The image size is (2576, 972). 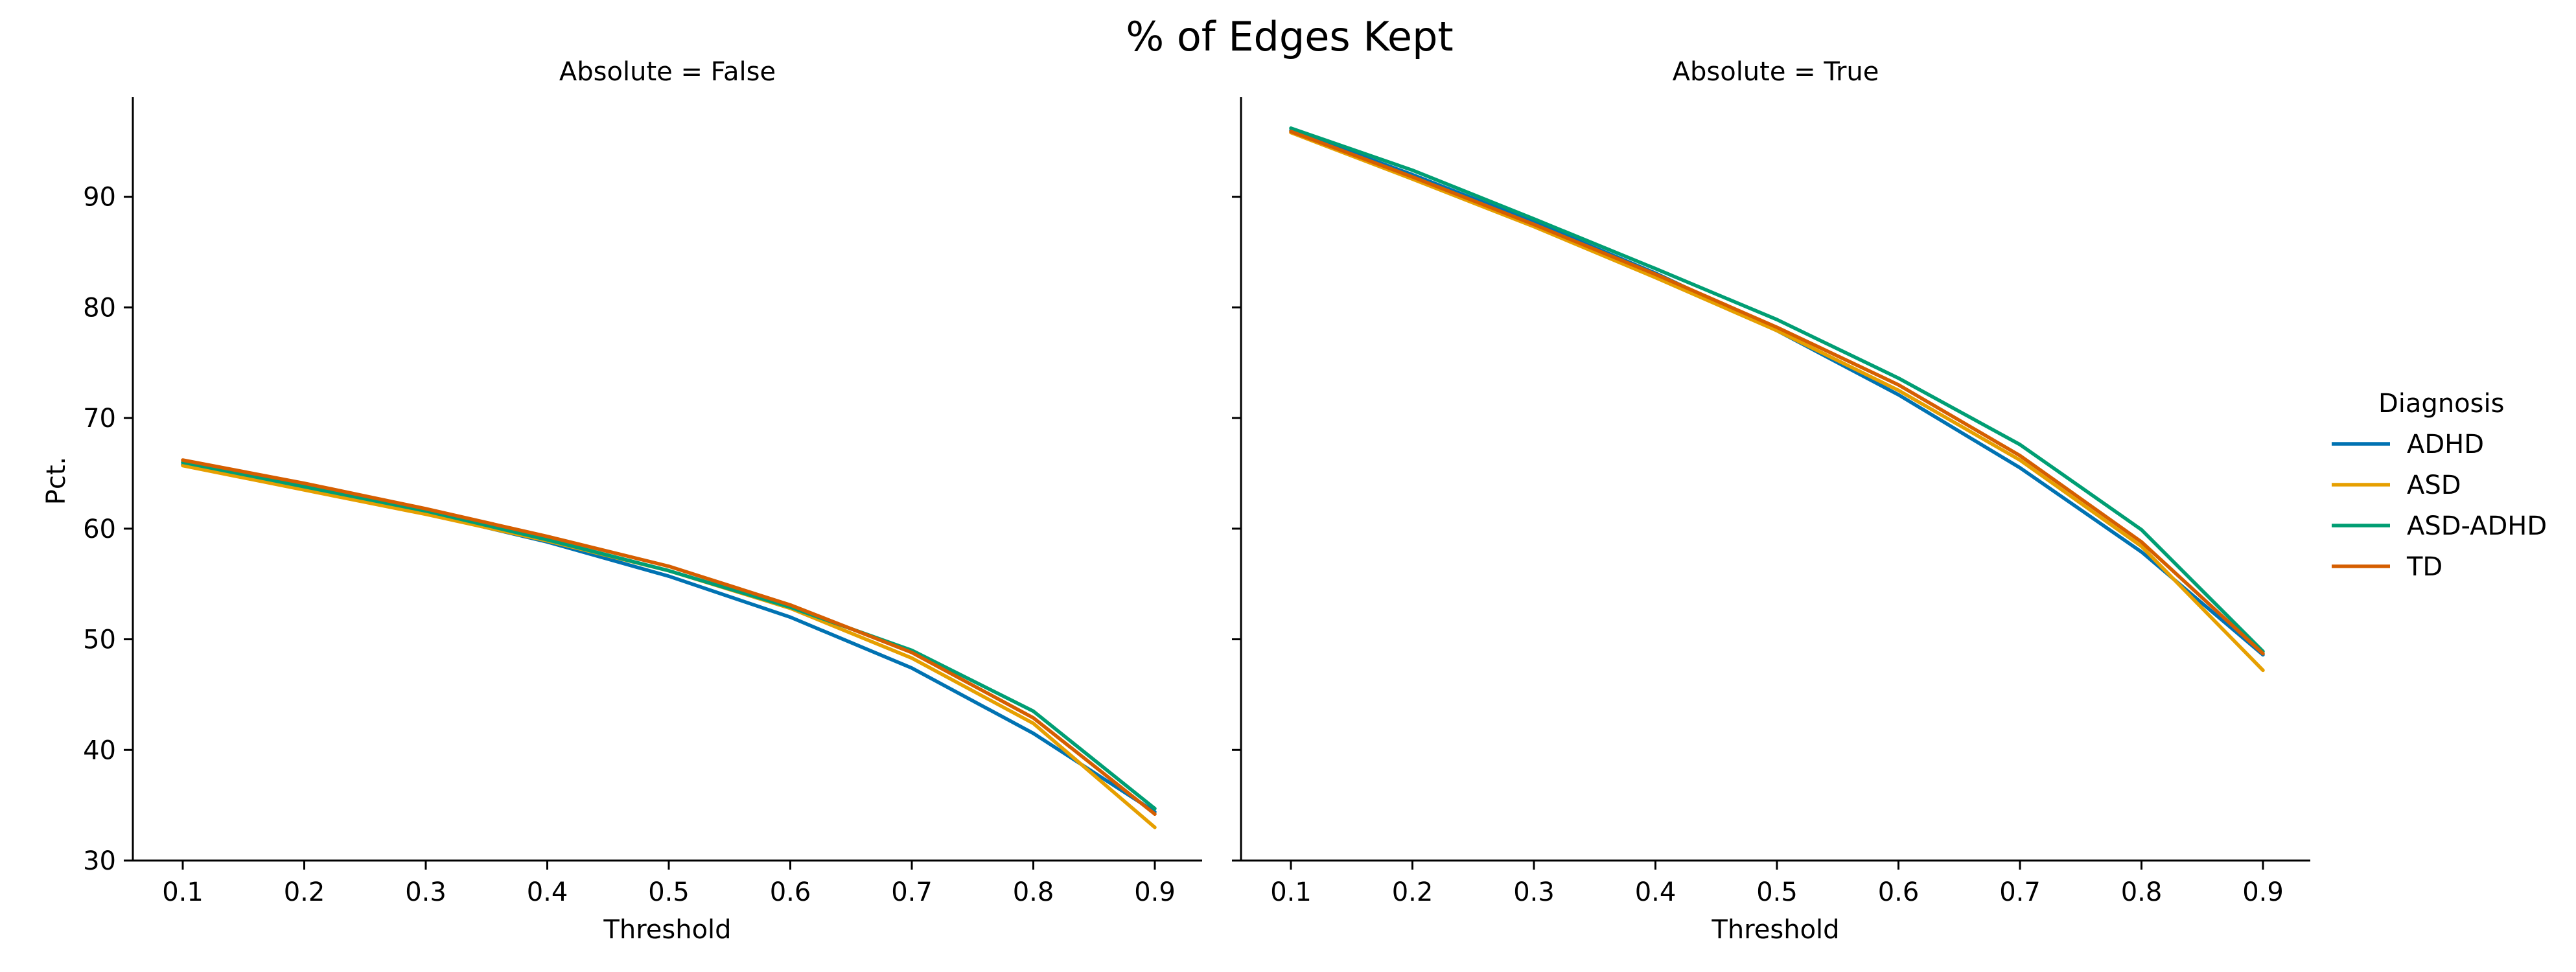 What do you see at coordinates (100, 750) in the screenshot?
I see `y-tick-label: 40` at bounding box center [100, 750].